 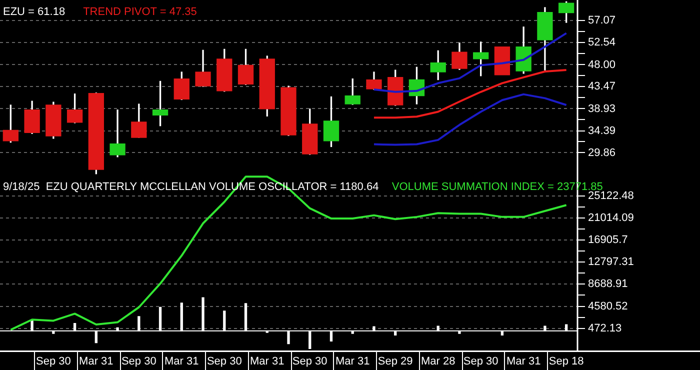 What do you see at coordinates (602, 20) in the screenshot?
I see `y-tick-label: 57.07` at bounding box center [602, 20].